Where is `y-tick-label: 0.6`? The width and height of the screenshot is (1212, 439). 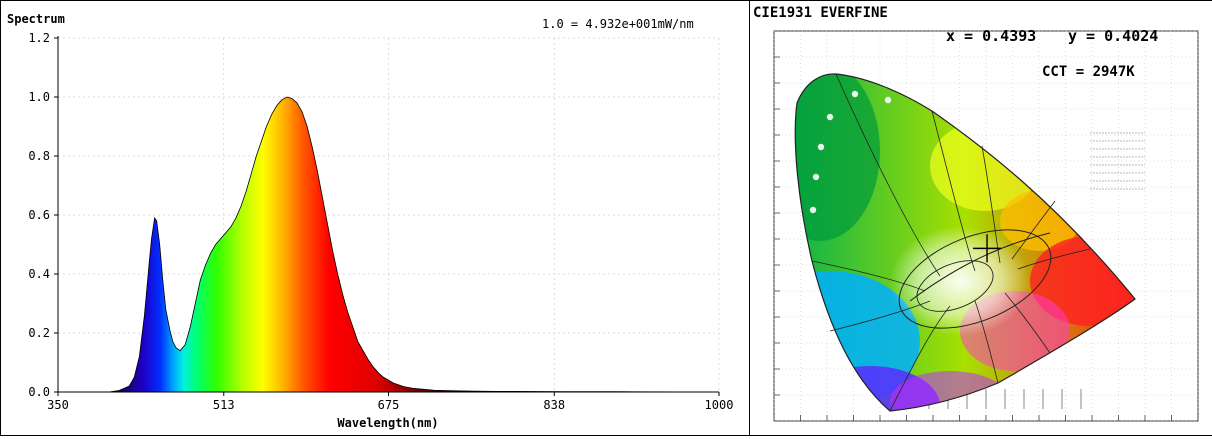
y-tick-label: 0.6 is located at coordinates (39, 215).